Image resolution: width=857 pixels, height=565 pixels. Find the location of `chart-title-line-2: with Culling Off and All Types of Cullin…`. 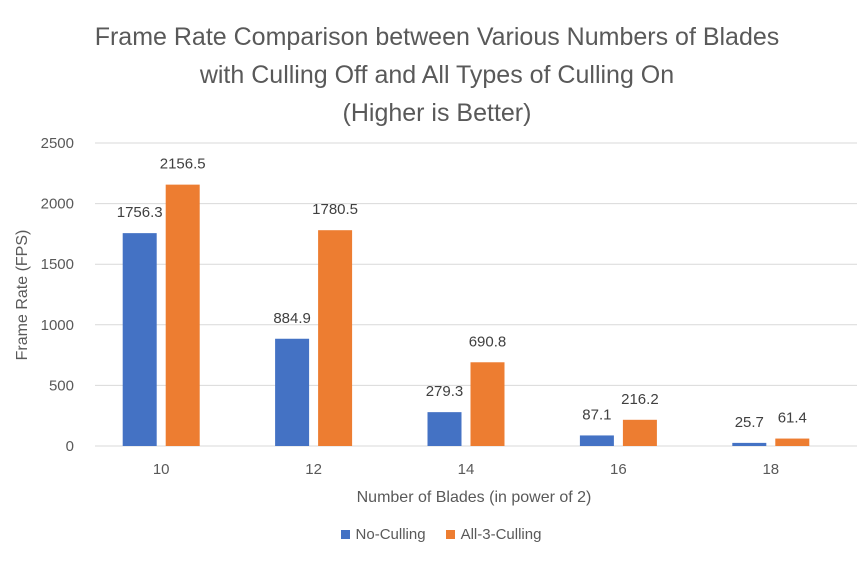

chart-title-line-2: with Culling Off and All Types of Cullin… is located at coordinates (437, 75).